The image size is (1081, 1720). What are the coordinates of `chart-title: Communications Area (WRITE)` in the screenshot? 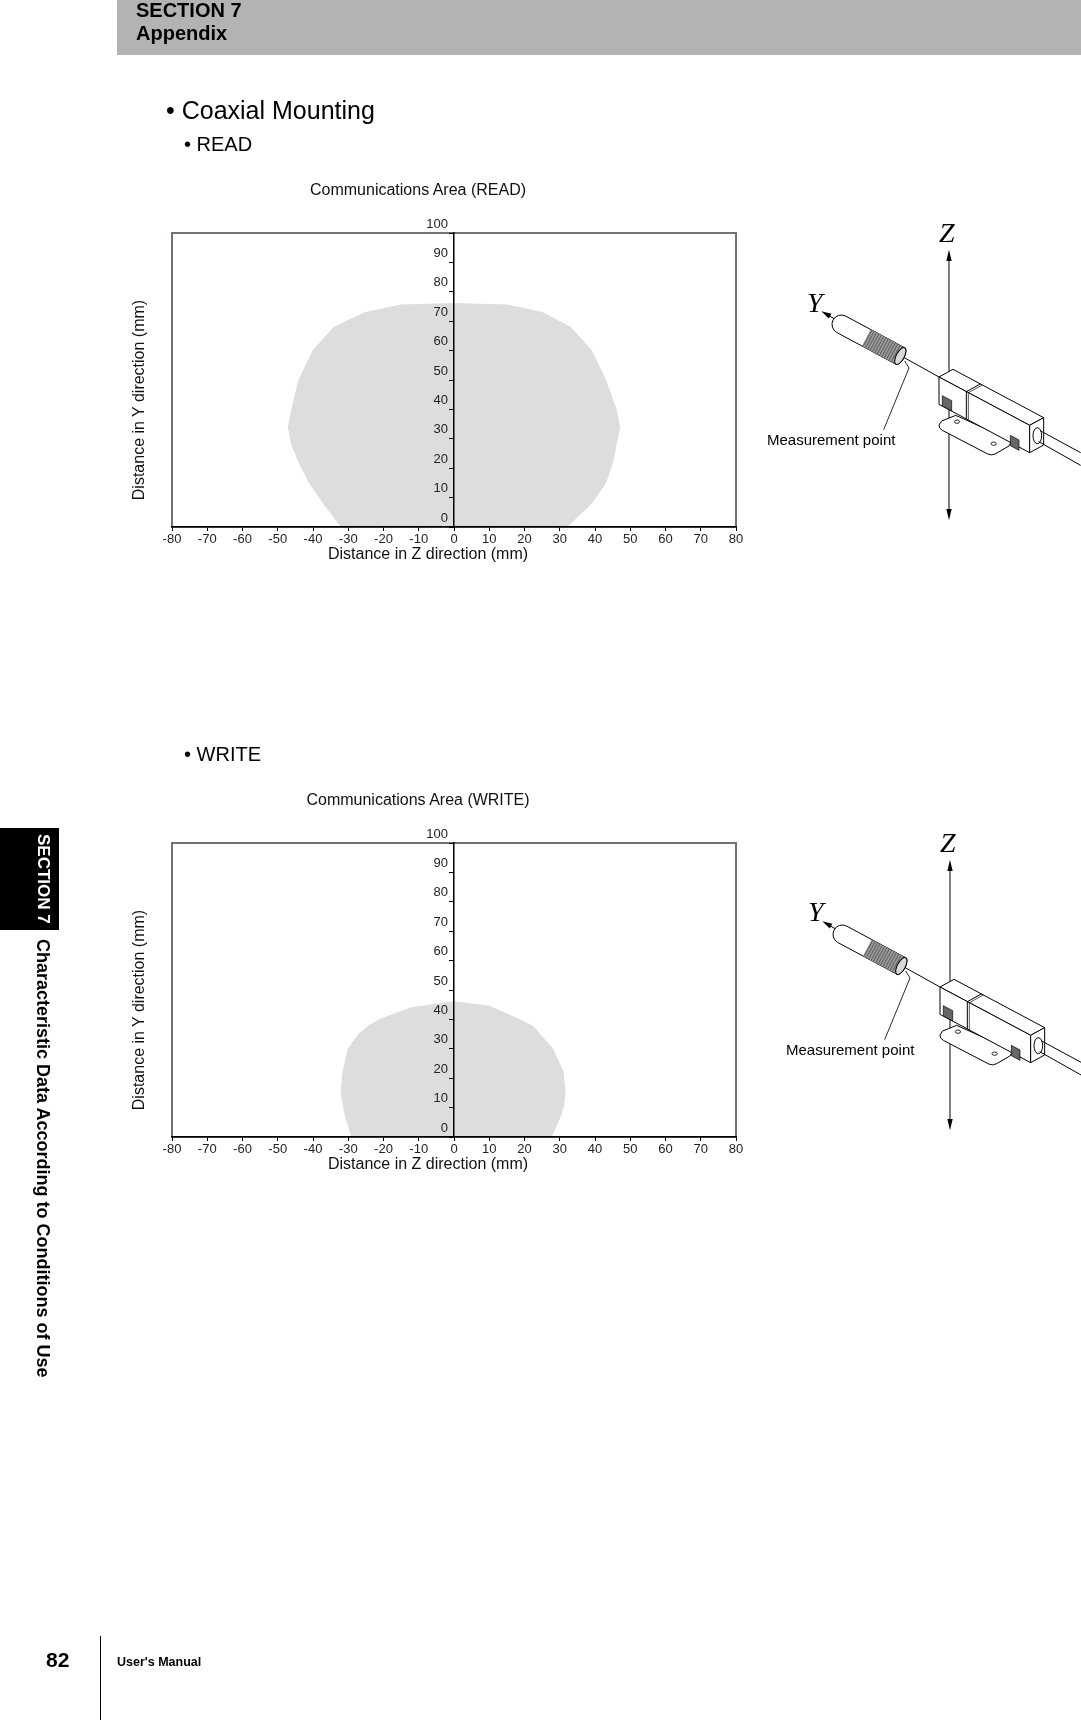 It's located at (418, 800).